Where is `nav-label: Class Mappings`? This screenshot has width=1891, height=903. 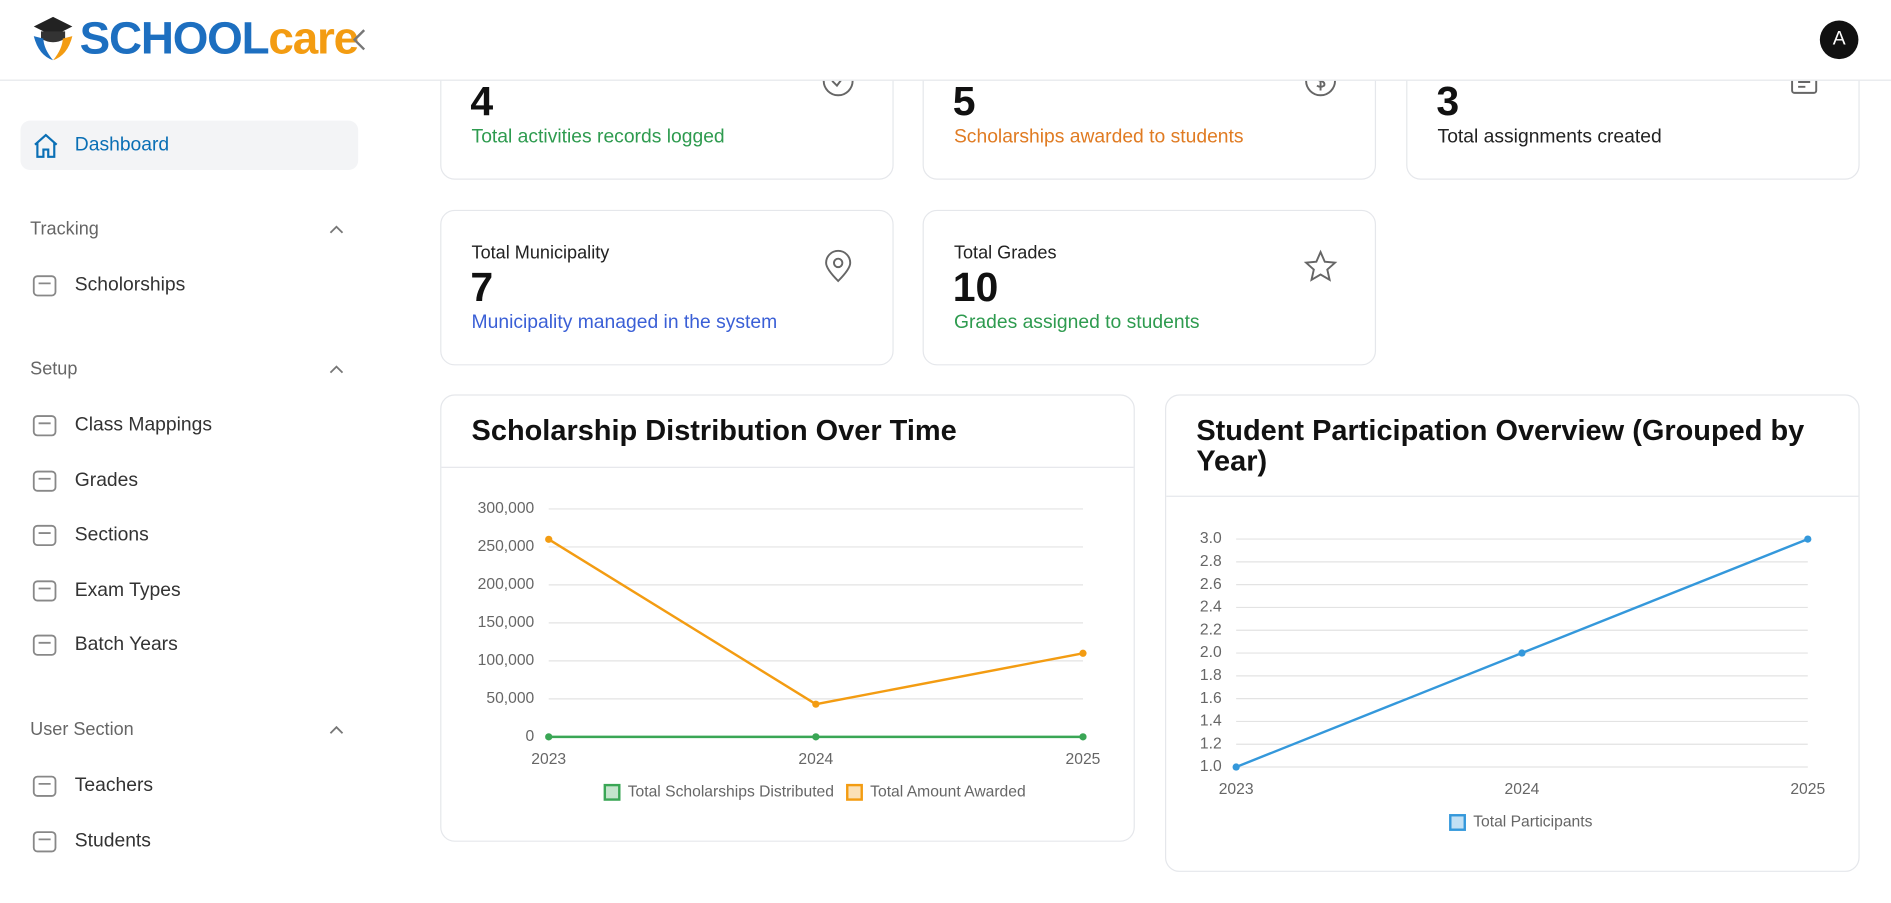 nav-label: Class Mappings is located at coordinates (143, 425).